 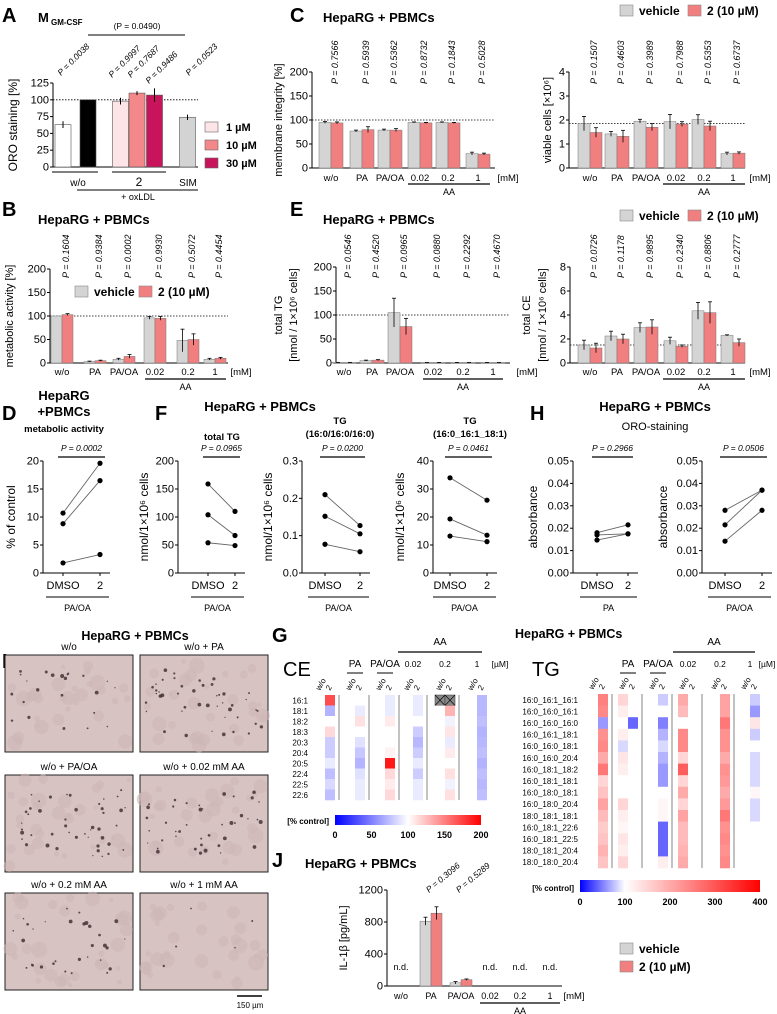 I want to click on panel-title: +PBMCs, so click(x=63, y=411).